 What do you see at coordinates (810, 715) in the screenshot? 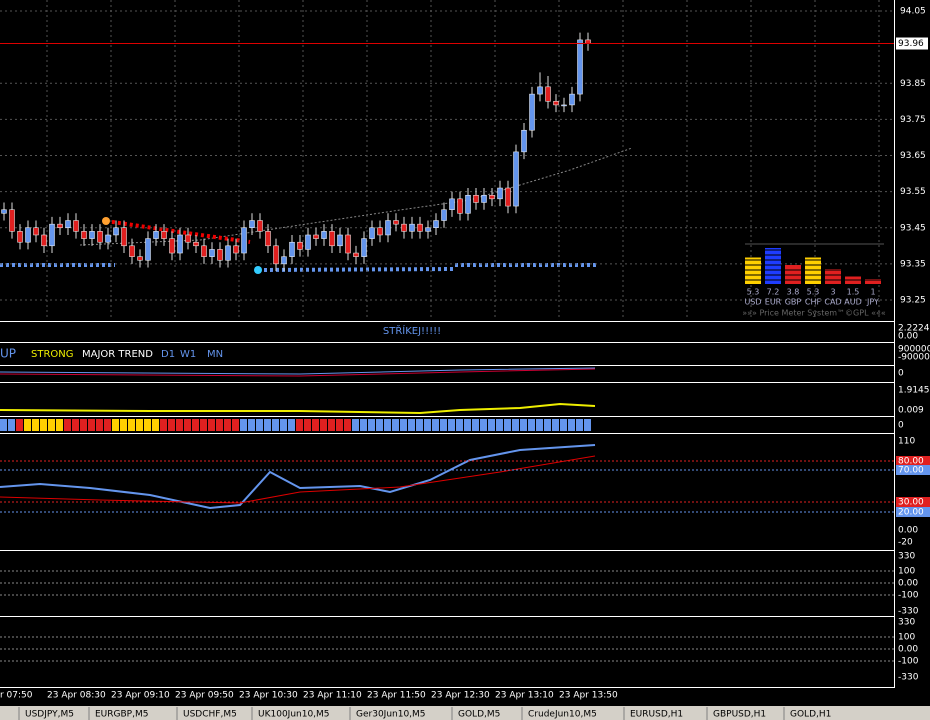
I see `tab: GOLD,H1` at bounding box center [810, 715].